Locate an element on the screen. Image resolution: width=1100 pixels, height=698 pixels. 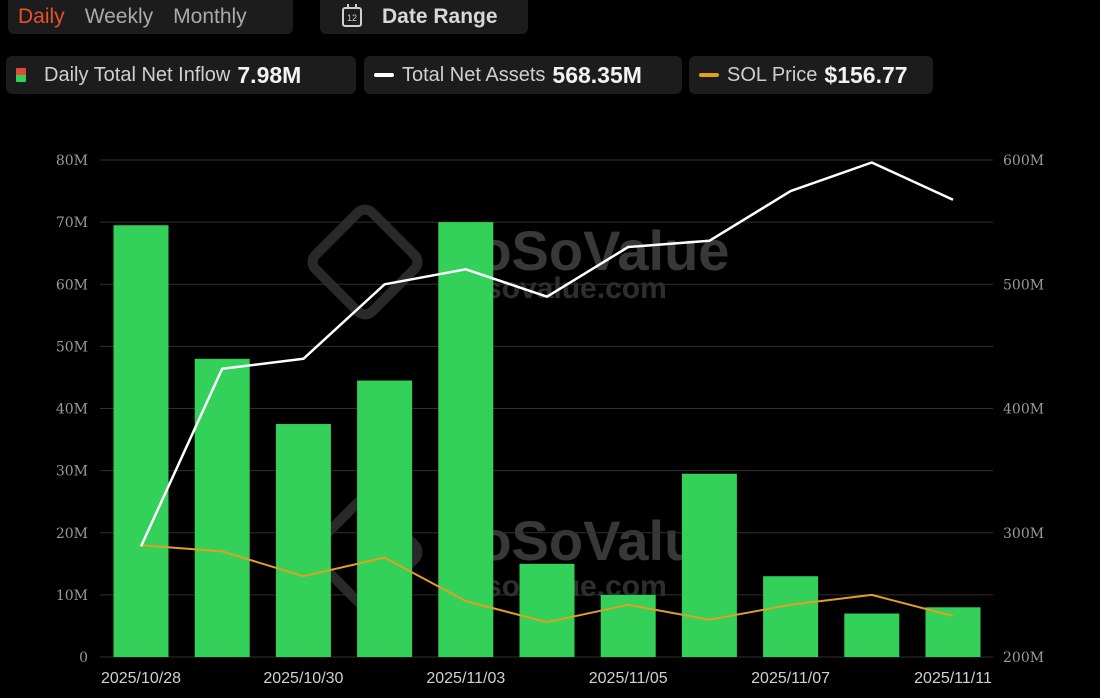
legend-item-net-inflow: Daily Total Net Inflow 7.98M is located at coordinates (181, 75).